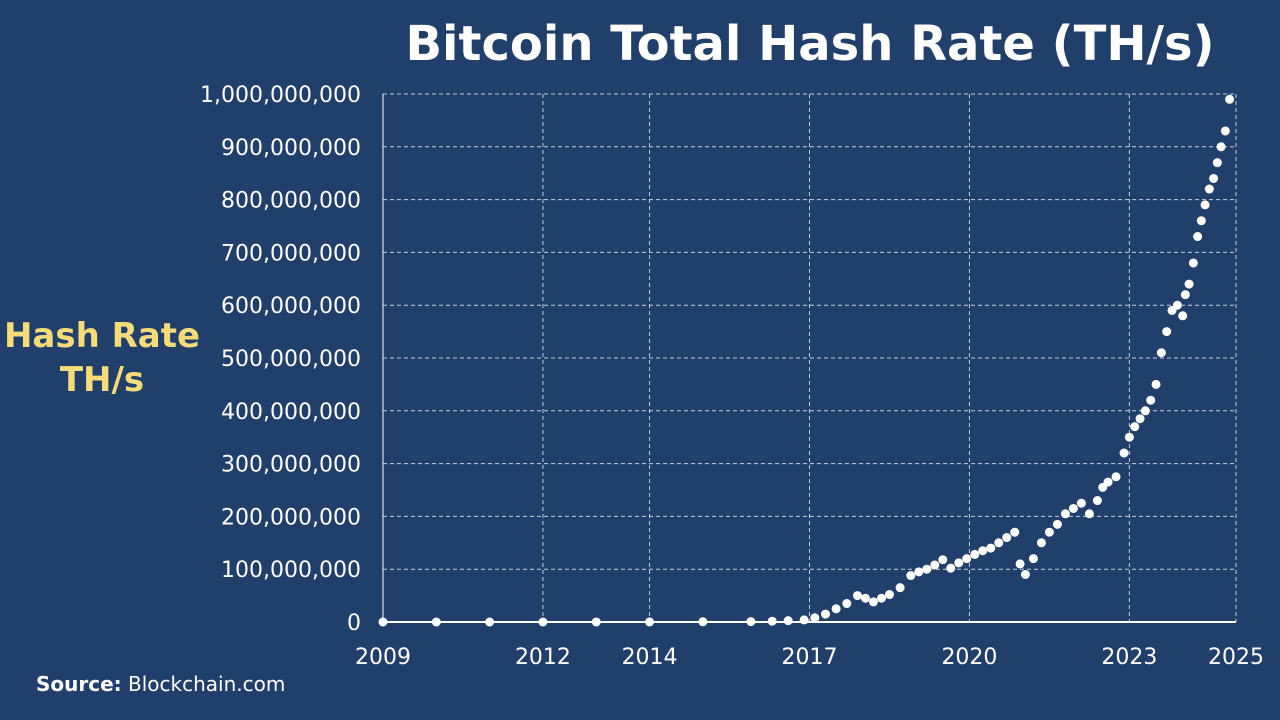 This screenshot has height=720, width=1280. What do you see at coordinates (79, 684) in the screenshot?
I see `source-prefix: Source:` at bounding box center [79, 684].